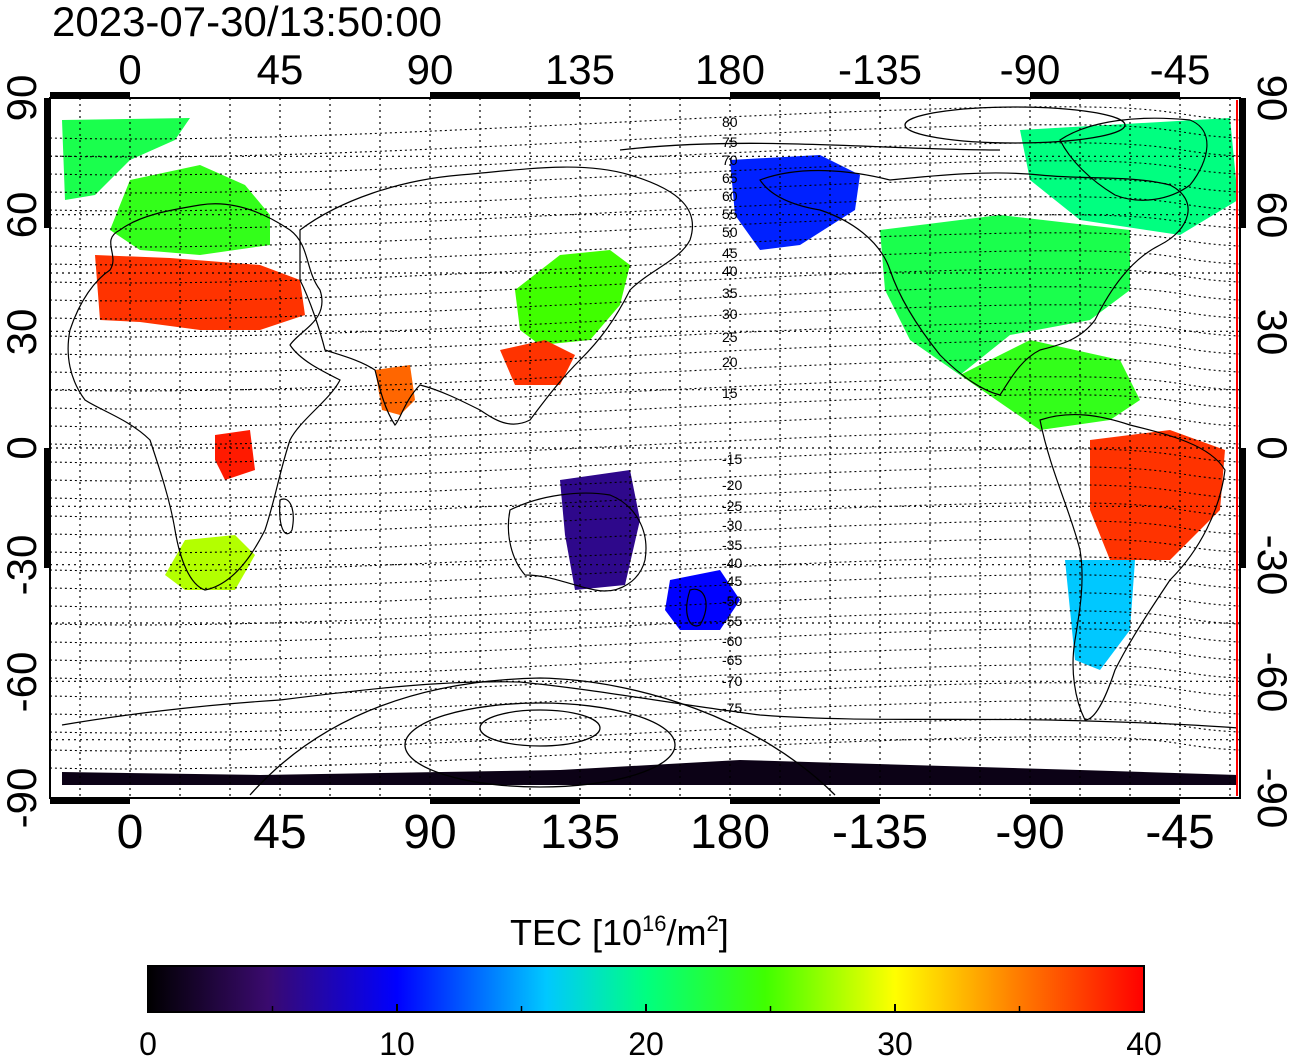  What do you see at coordinates (1157, 495) in the screenshot?
I see `tec-region-brazil` at bounding box center [1157, 495].